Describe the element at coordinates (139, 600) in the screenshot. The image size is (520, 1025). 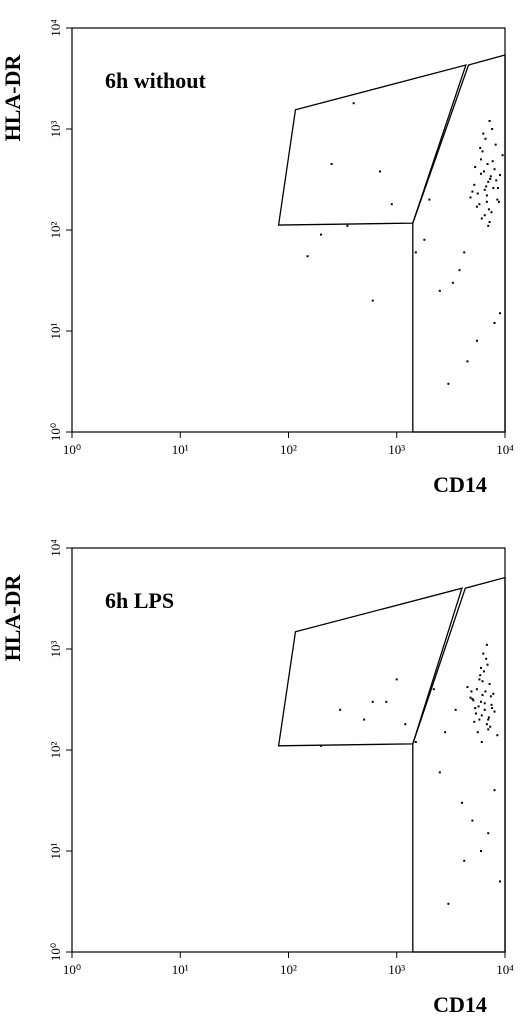
I see `annotation: 6h LPS` at that location.